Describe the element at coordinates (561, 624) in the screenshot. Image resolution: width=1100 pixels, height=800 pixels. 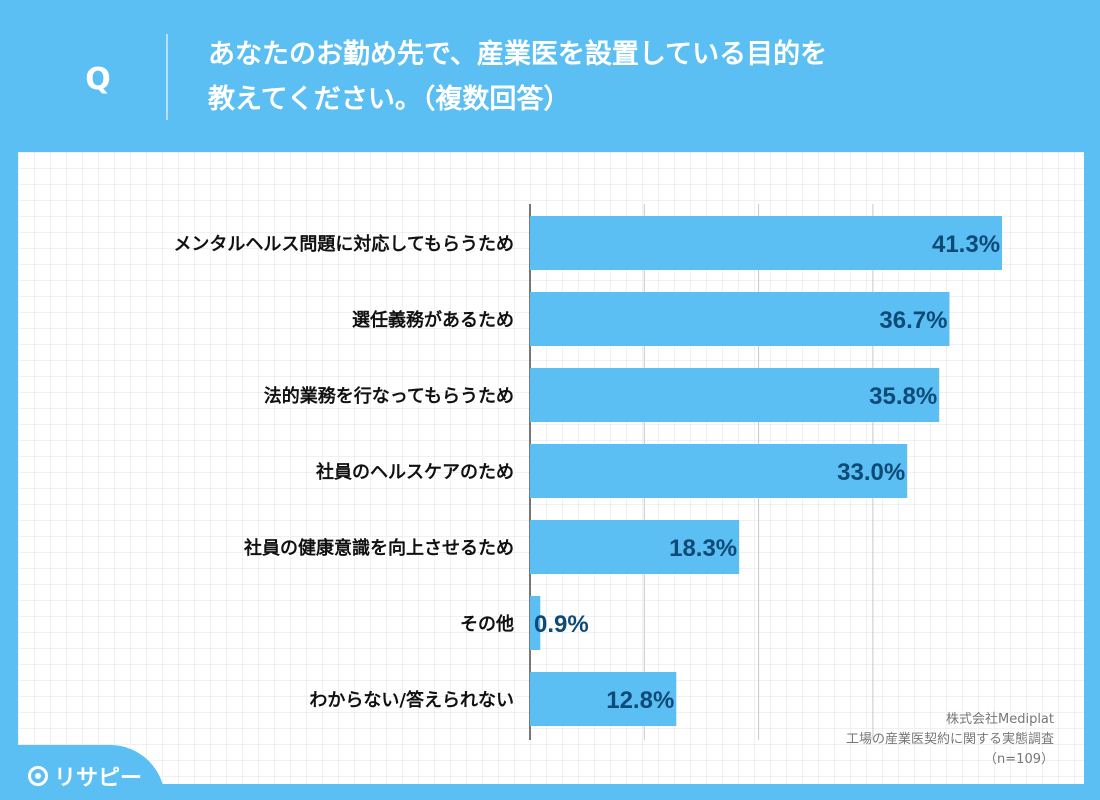
I see `data-label: 0.9%` at that location.